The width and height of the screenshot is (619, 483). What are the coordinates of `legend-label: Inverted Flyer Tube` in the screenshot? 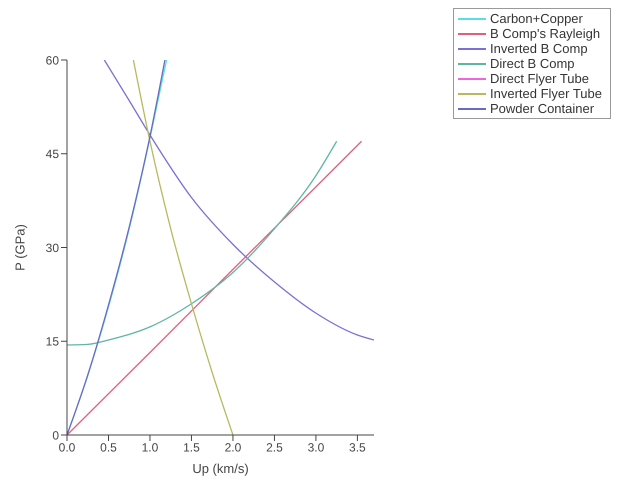 It's located at (546, 93).